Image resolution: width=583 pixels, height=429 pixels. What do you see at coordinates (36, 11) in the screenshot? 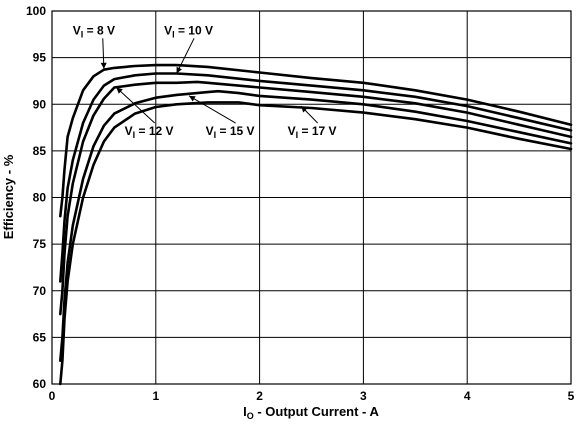
I see `y-tick-label: 100` at bounding box center [36, 11].